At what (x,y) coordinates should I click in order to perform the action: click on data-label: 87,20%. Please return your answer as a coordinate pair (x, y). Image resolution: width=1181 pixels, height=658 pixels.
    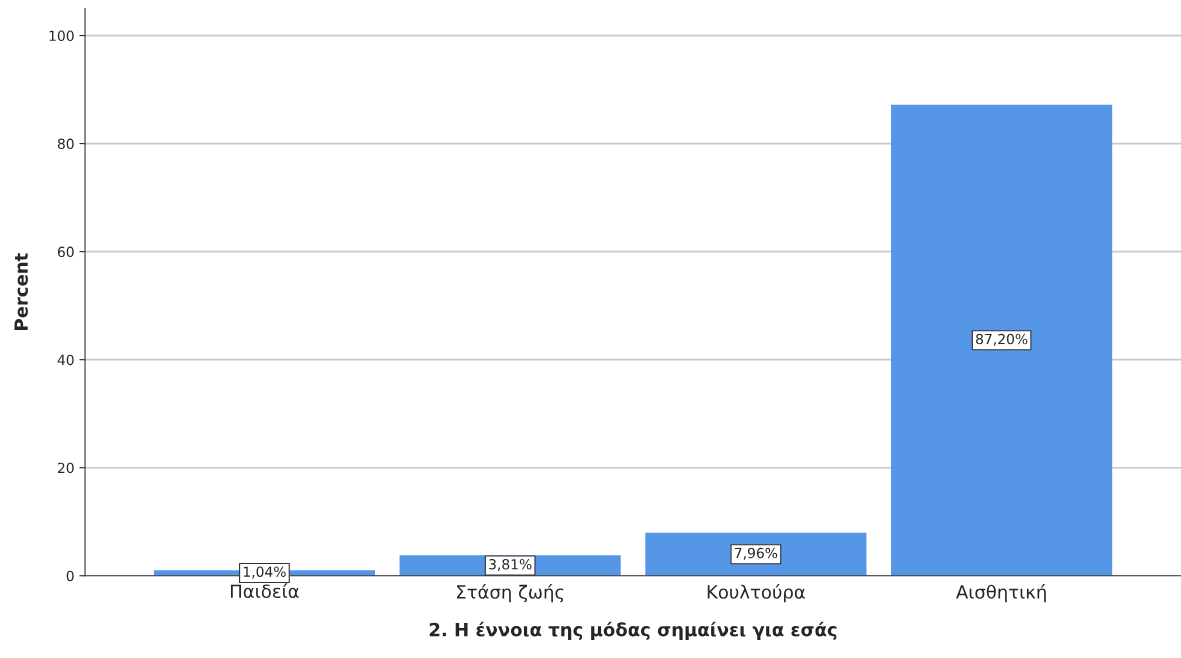
    Looking at the image, I should click on (1002, 339).